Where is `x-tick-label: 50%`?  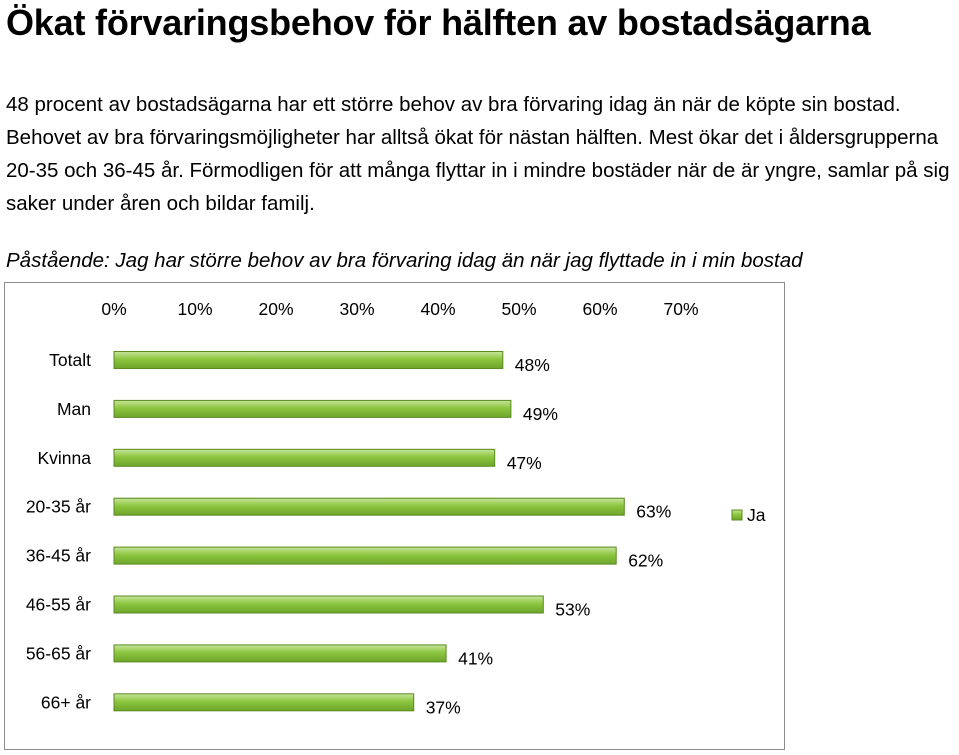 x-tick-label: 50% is located at coordinates (518, 309).